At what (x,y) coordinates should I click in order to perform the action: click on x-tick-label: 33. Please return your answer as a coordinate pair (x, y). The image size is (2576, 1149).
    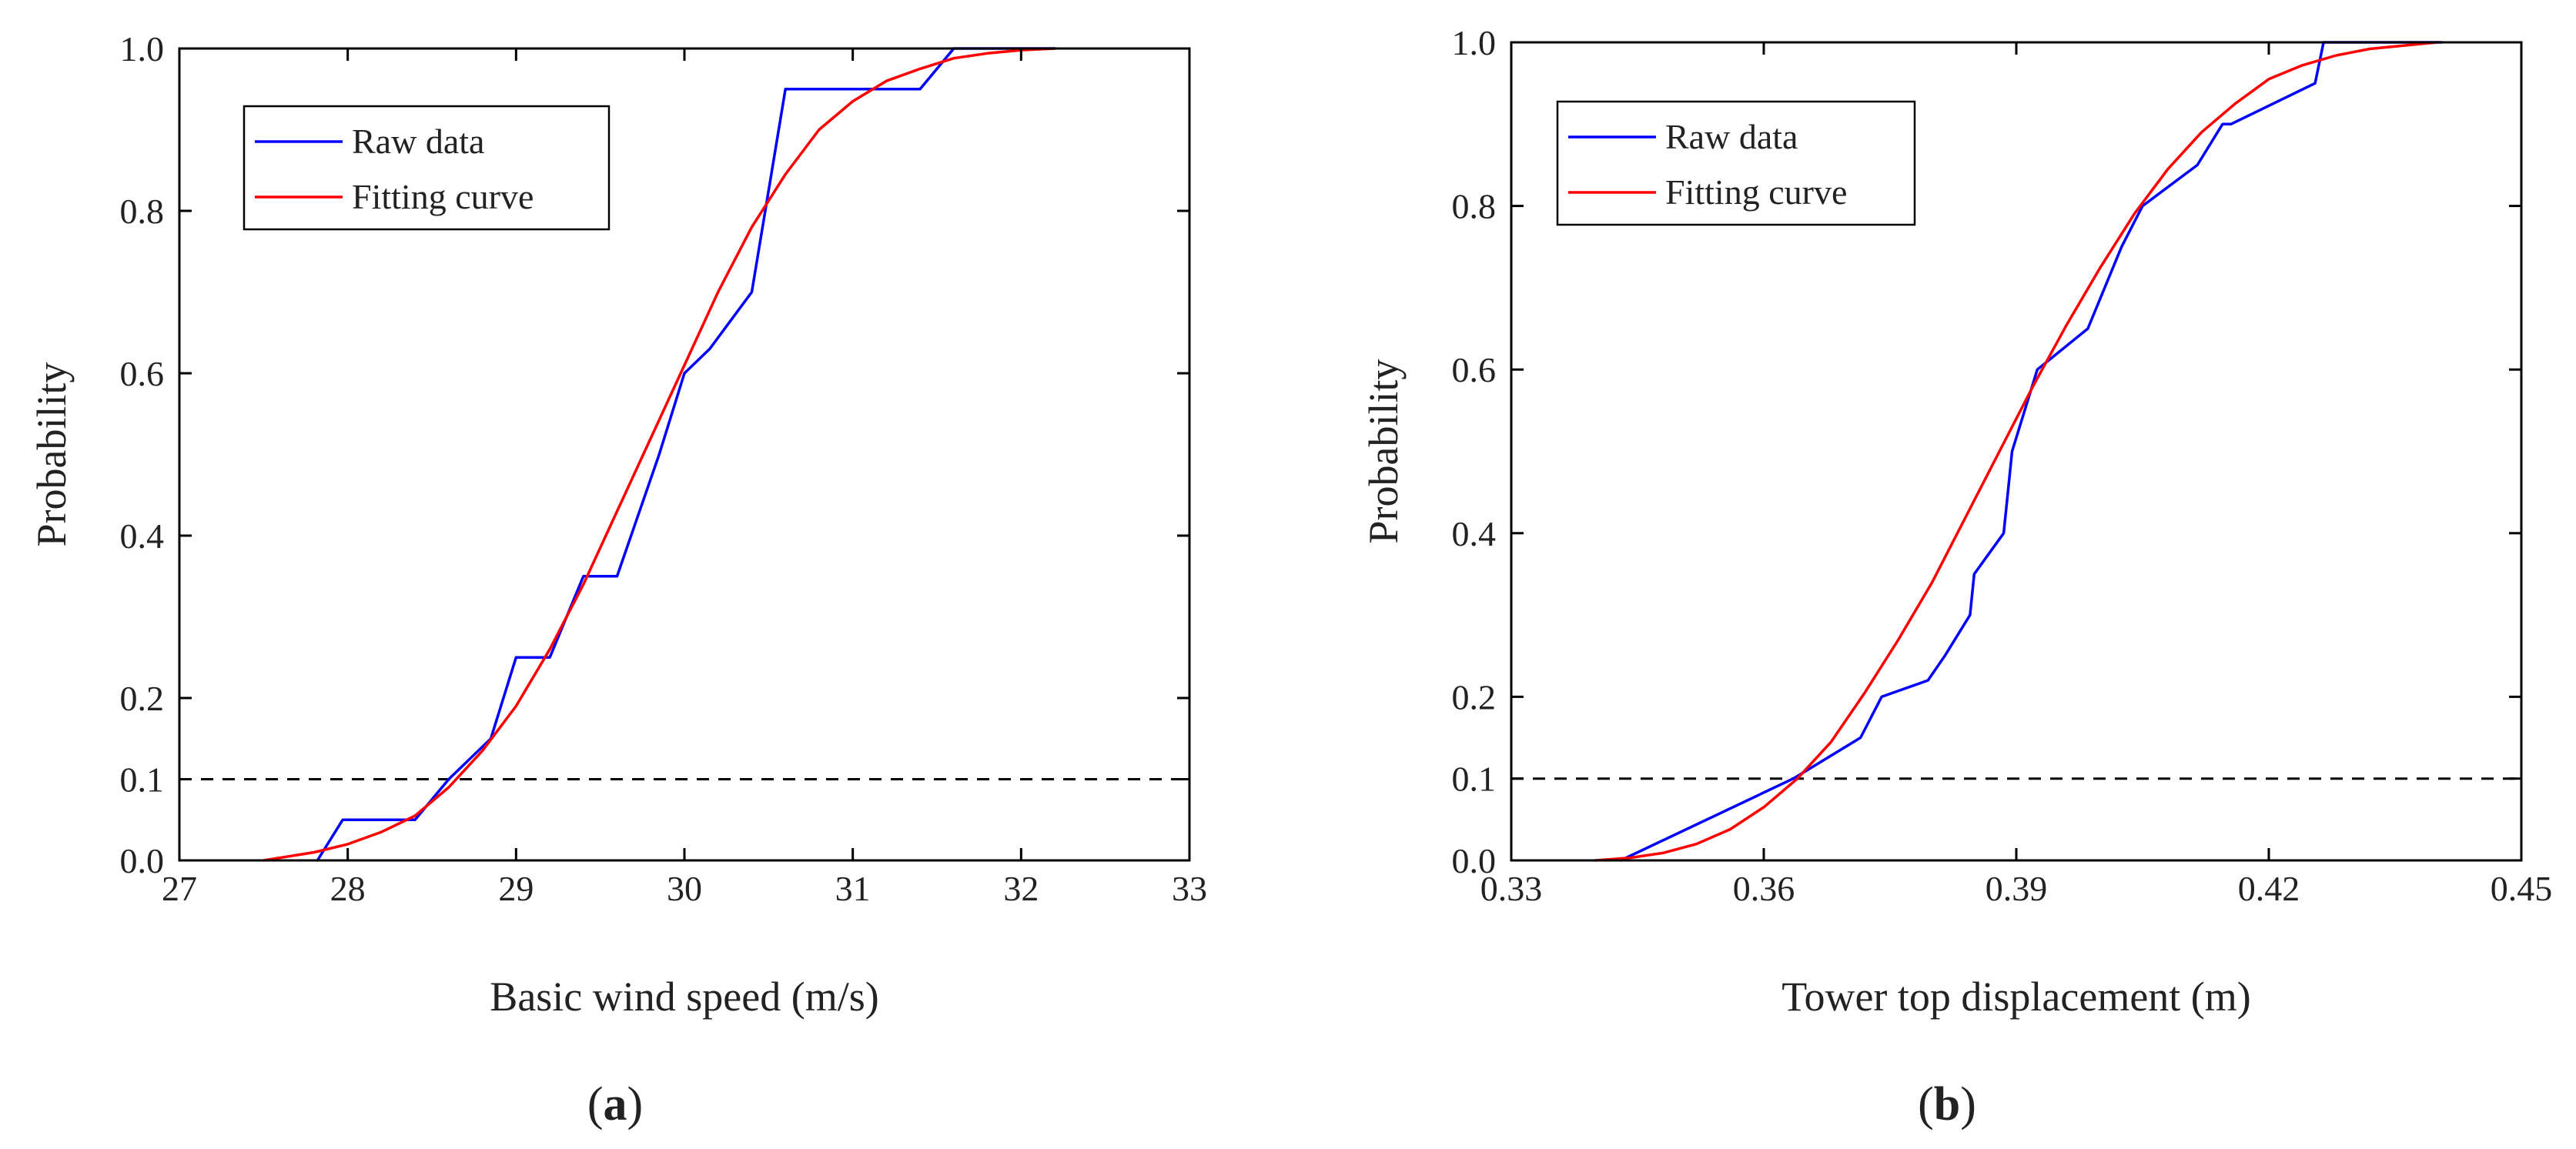
    Looking at the image, I should click on (1190, 888).